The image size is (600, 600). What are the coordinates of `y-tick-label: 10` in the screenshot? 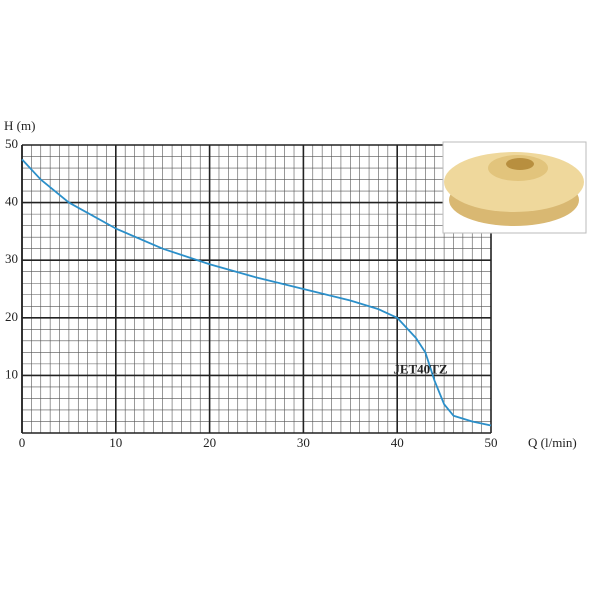 It's located at (11, 373).